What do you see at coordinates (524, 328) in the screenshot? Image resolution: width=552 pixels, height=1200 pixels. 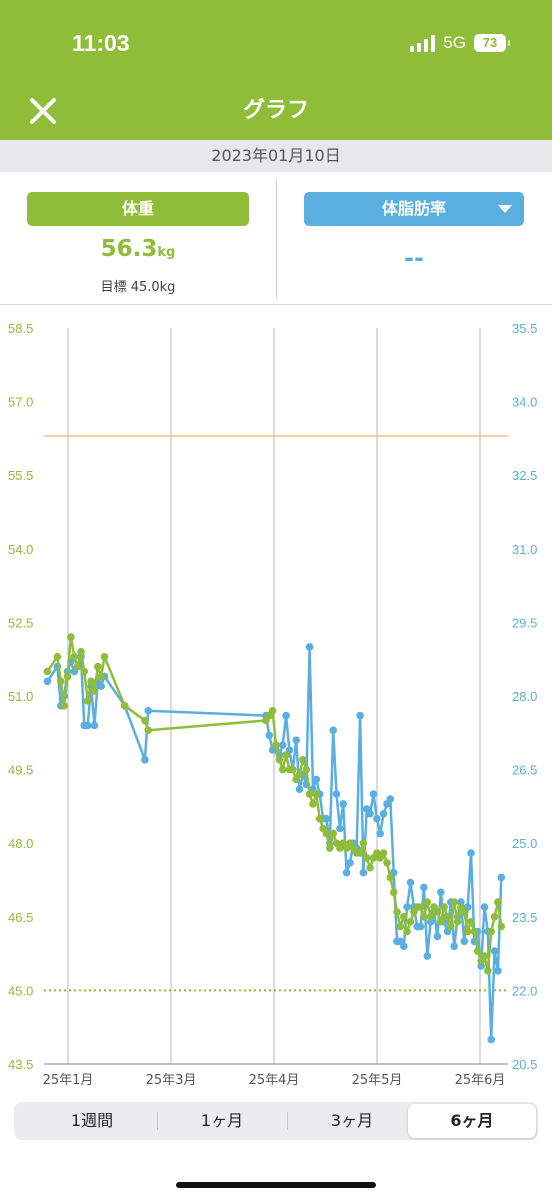 I see `y-right-tick-label: 35.5` at bounding box center [524, 328].